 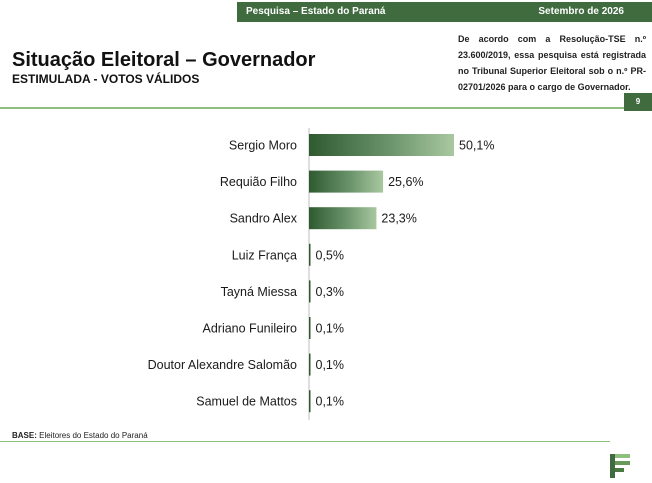 I want to click on page-title: Situação Eleitoral – Governador, so click(x=164, y=60).